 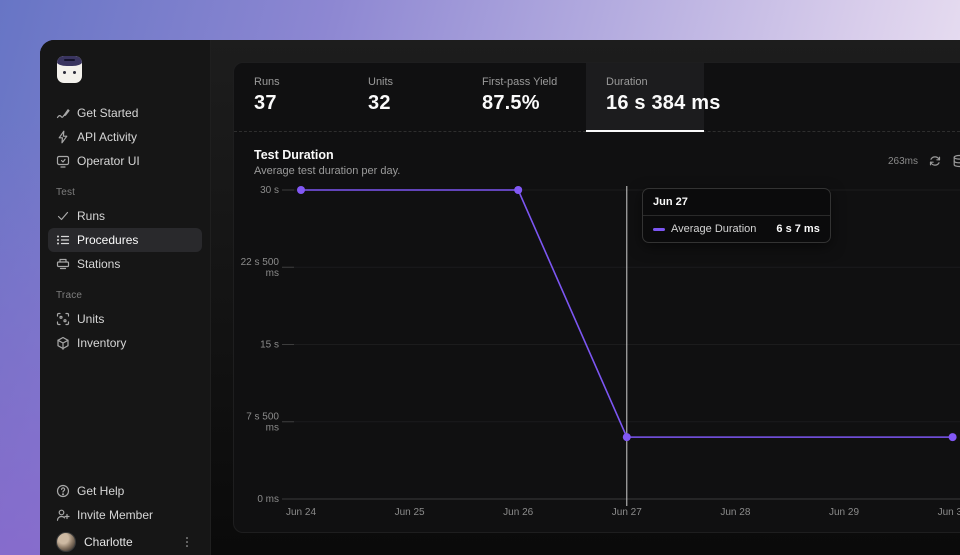 I want to click on stat-value: 87.5%, so click(x=511, y=103).